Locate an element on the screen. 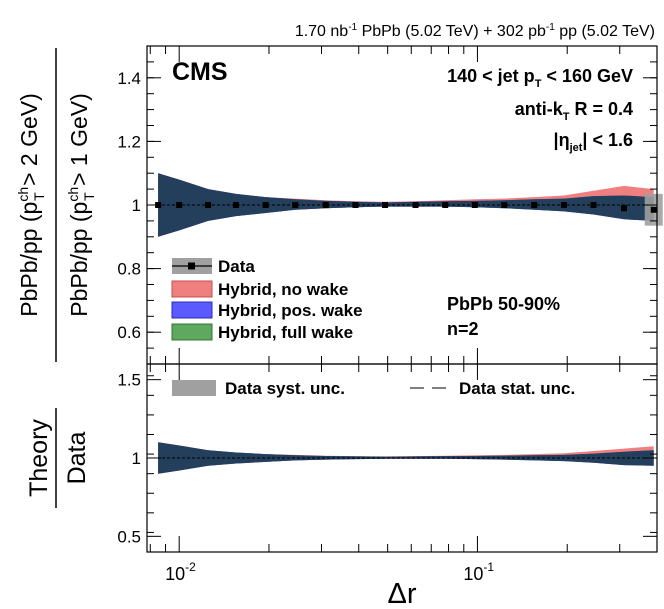  y-tick-label: 0.5 is located at coordinates (129, 536).